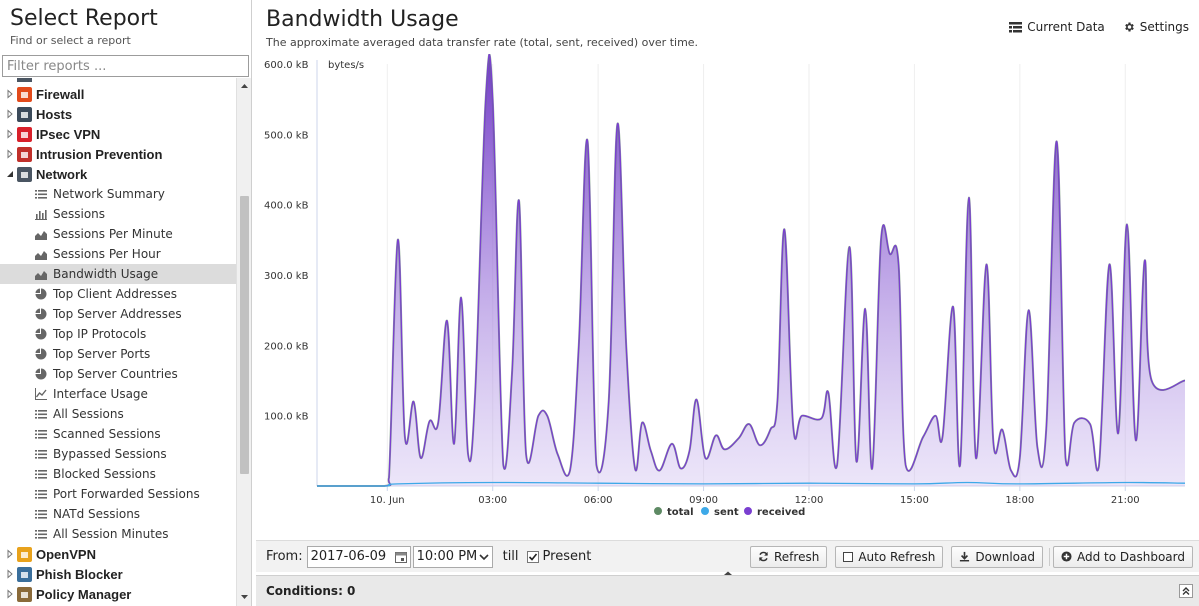 This screenshot has height=606, width=1199. Describe the element at coordinates (244, 335) in the screenshot. I see `scroll-thumb` at that location.